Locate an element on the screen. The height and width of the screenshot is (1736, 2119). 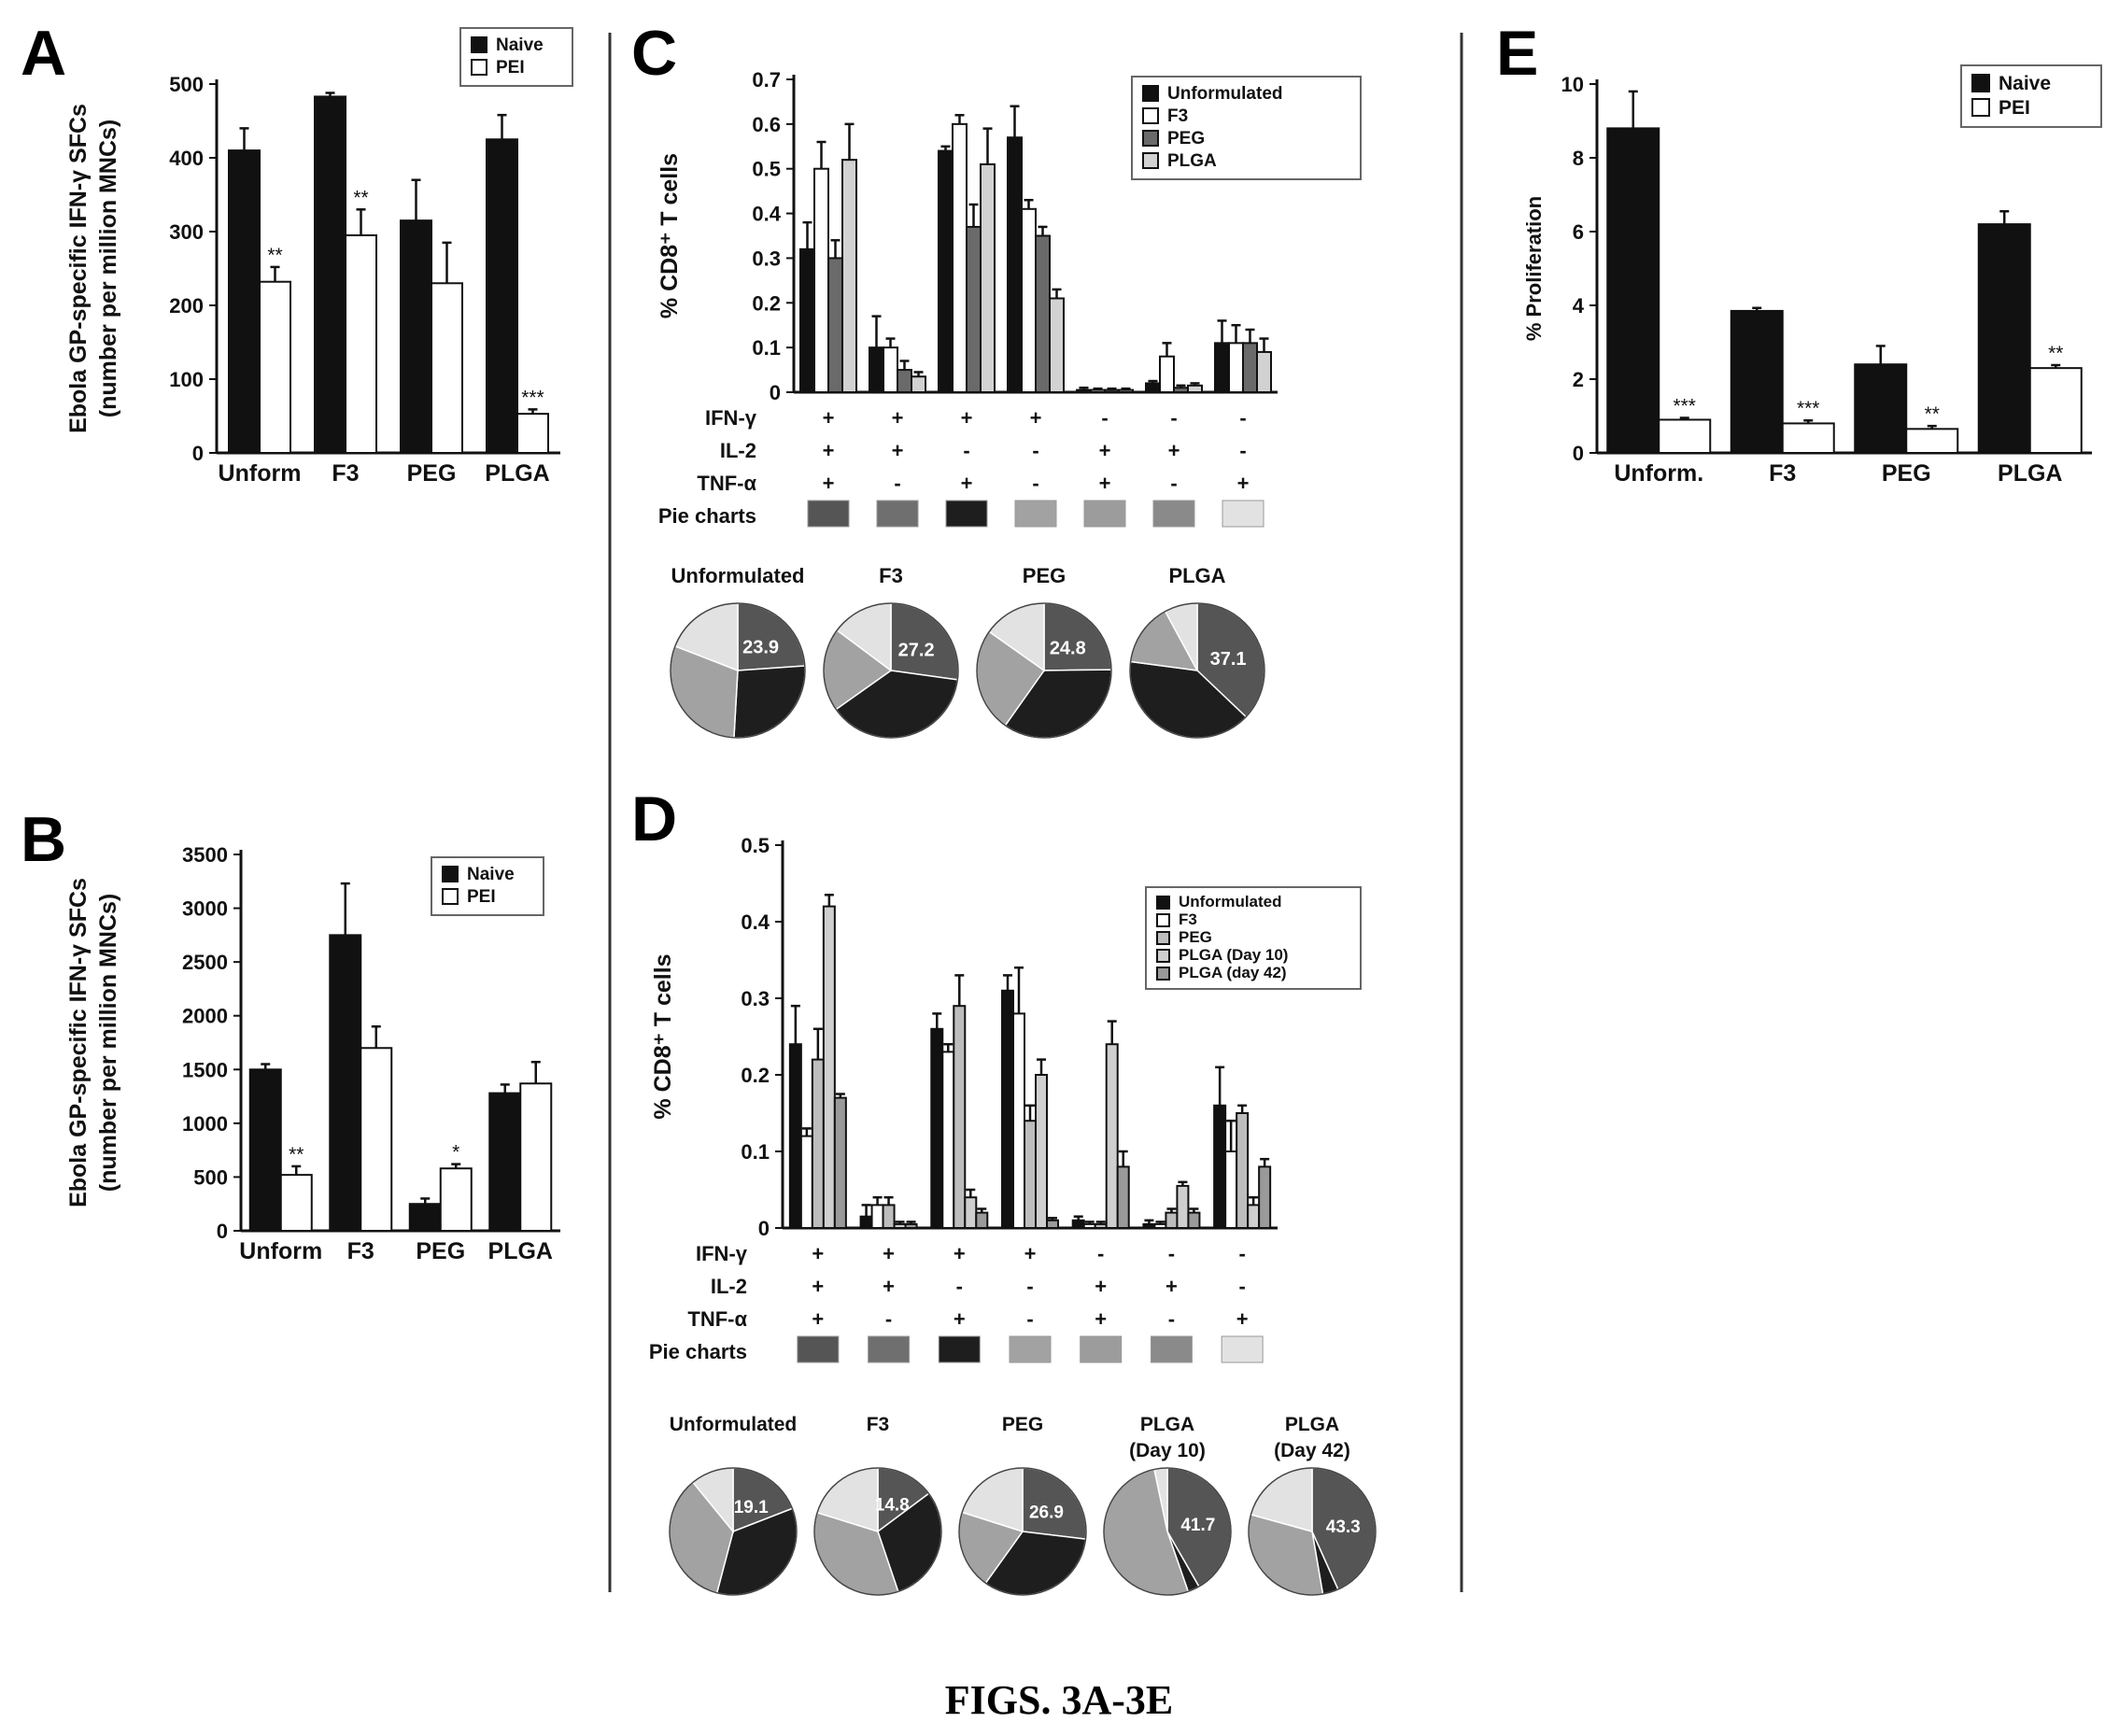
legend-label: PEG is located at coordinates (1186, 138).